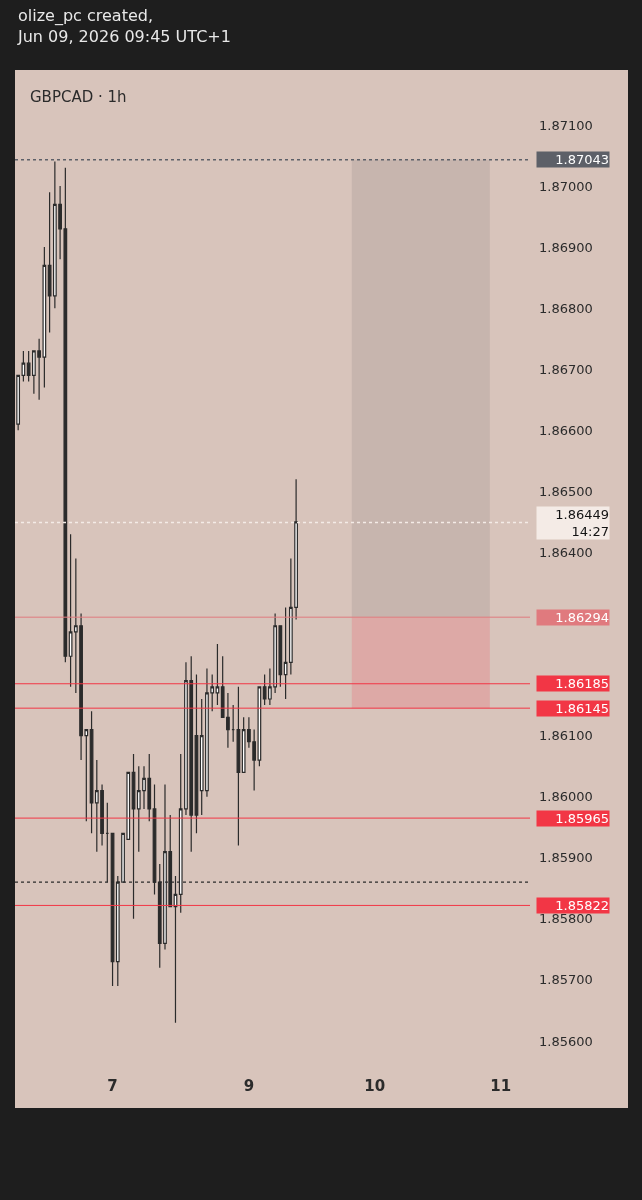  I want to click on x-tick-label: 11, so click(501, 1086).